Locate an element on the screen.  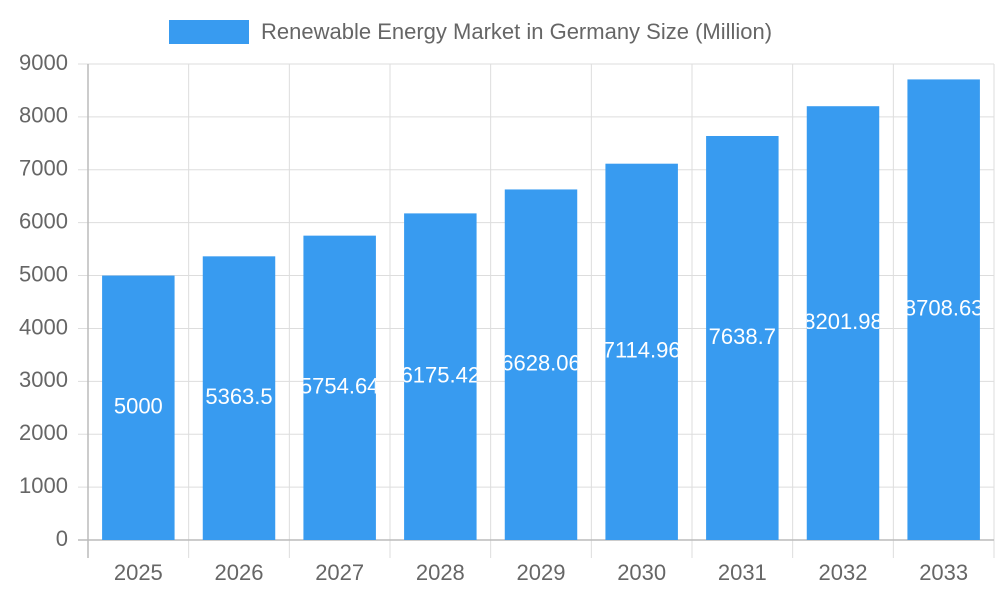
x-tick-label: 2031 is located at coordinates (742, 572).